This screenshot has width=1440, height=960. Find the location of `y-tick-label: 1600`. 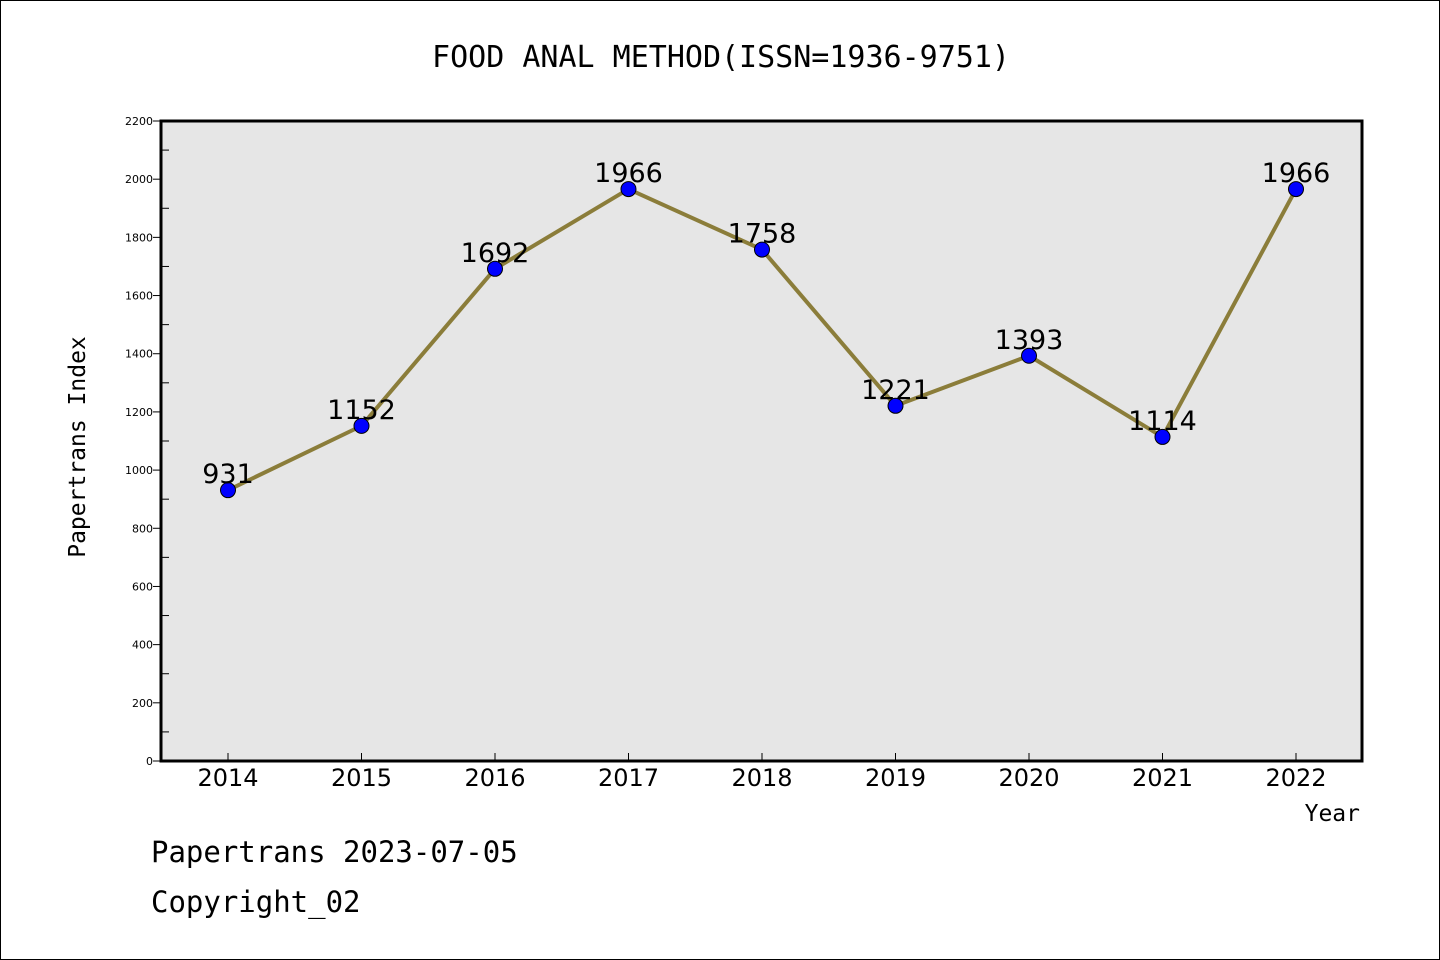

y-tick-label: 1600 is located at coordinates (139, 296).